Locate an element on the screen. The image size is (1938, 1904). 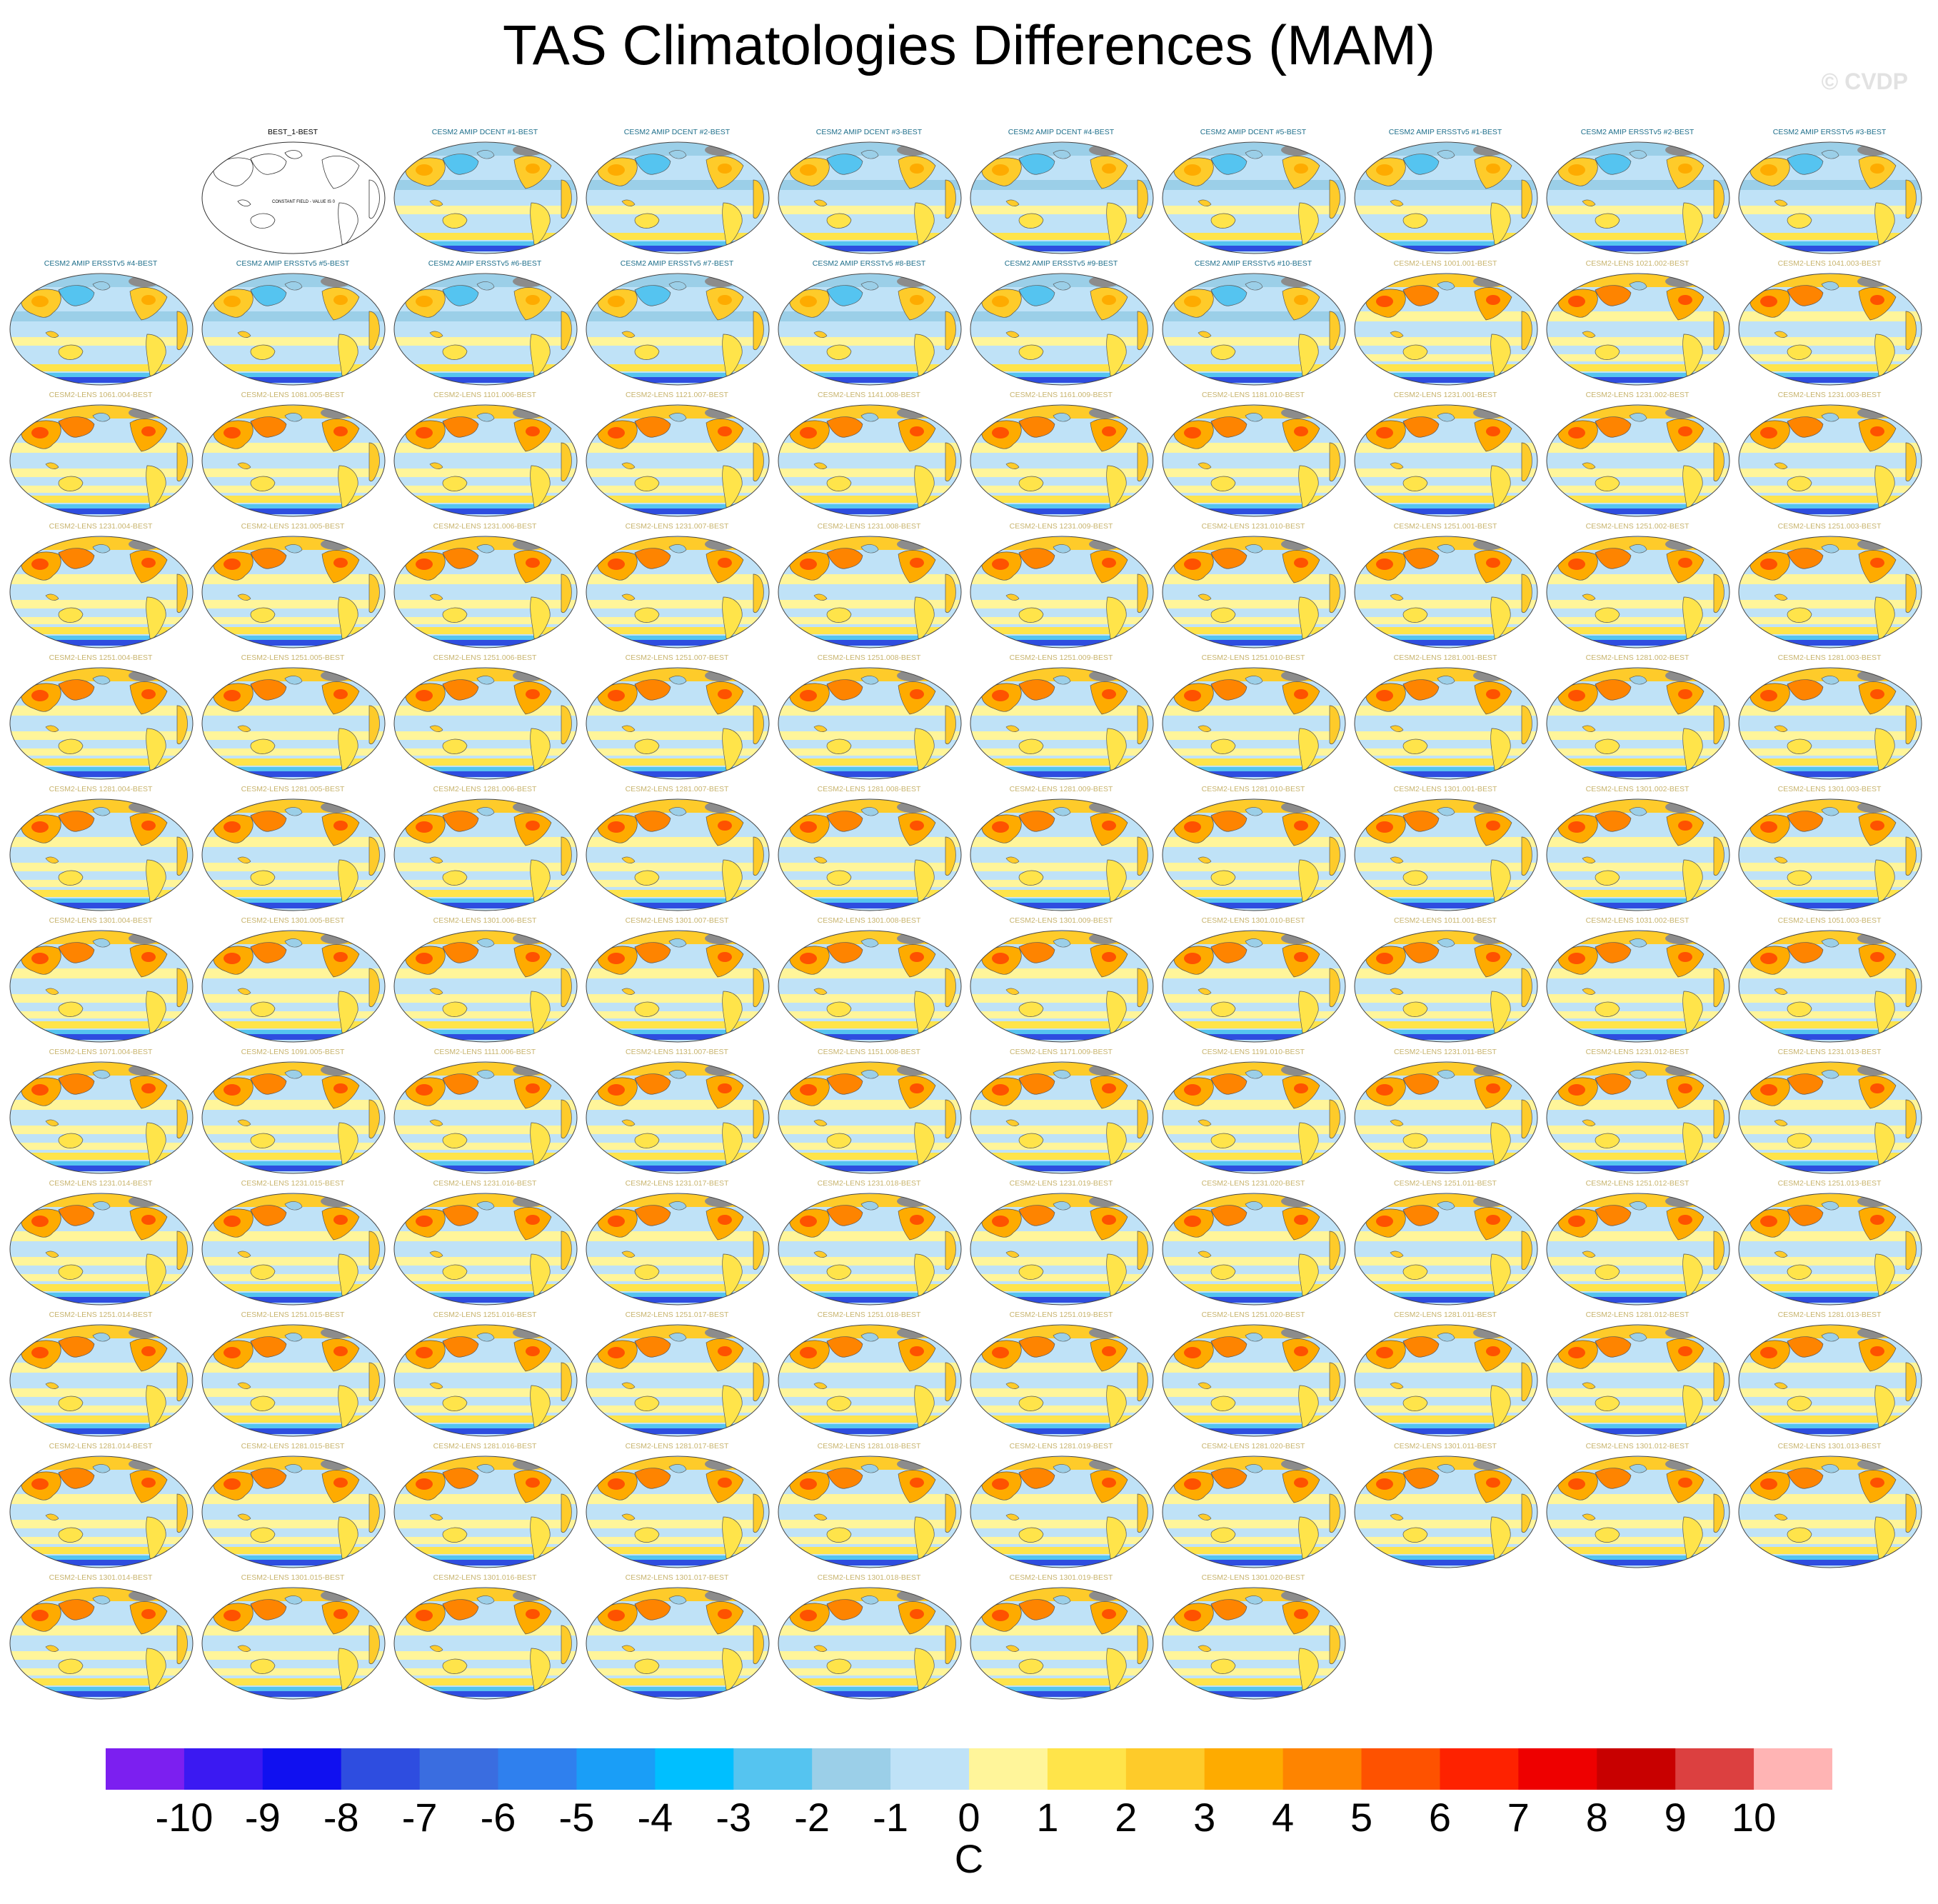
panel-title: CESM2-LENS 1301.009-BEST is located at coordinates (1061, 920).